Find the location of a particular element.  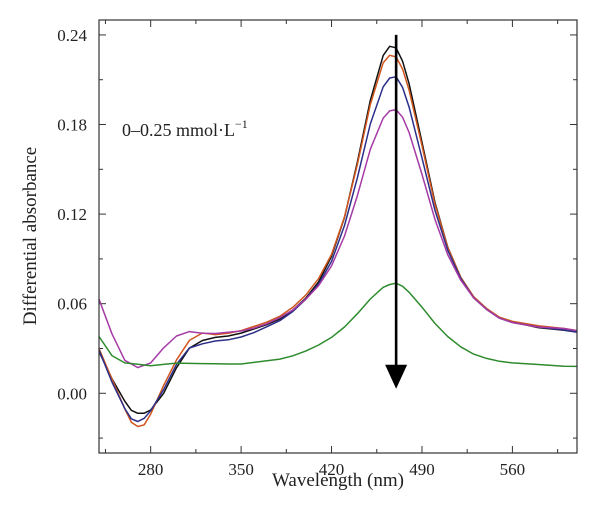

arrow-layer is located at coordinates (396, 211).